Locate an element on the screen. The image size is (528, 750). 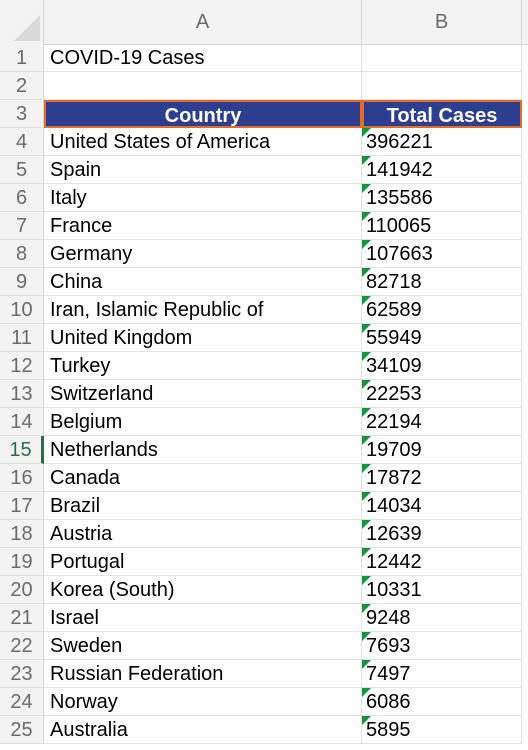
cell-a: Korea (South) is located at coordinates (203, 590).